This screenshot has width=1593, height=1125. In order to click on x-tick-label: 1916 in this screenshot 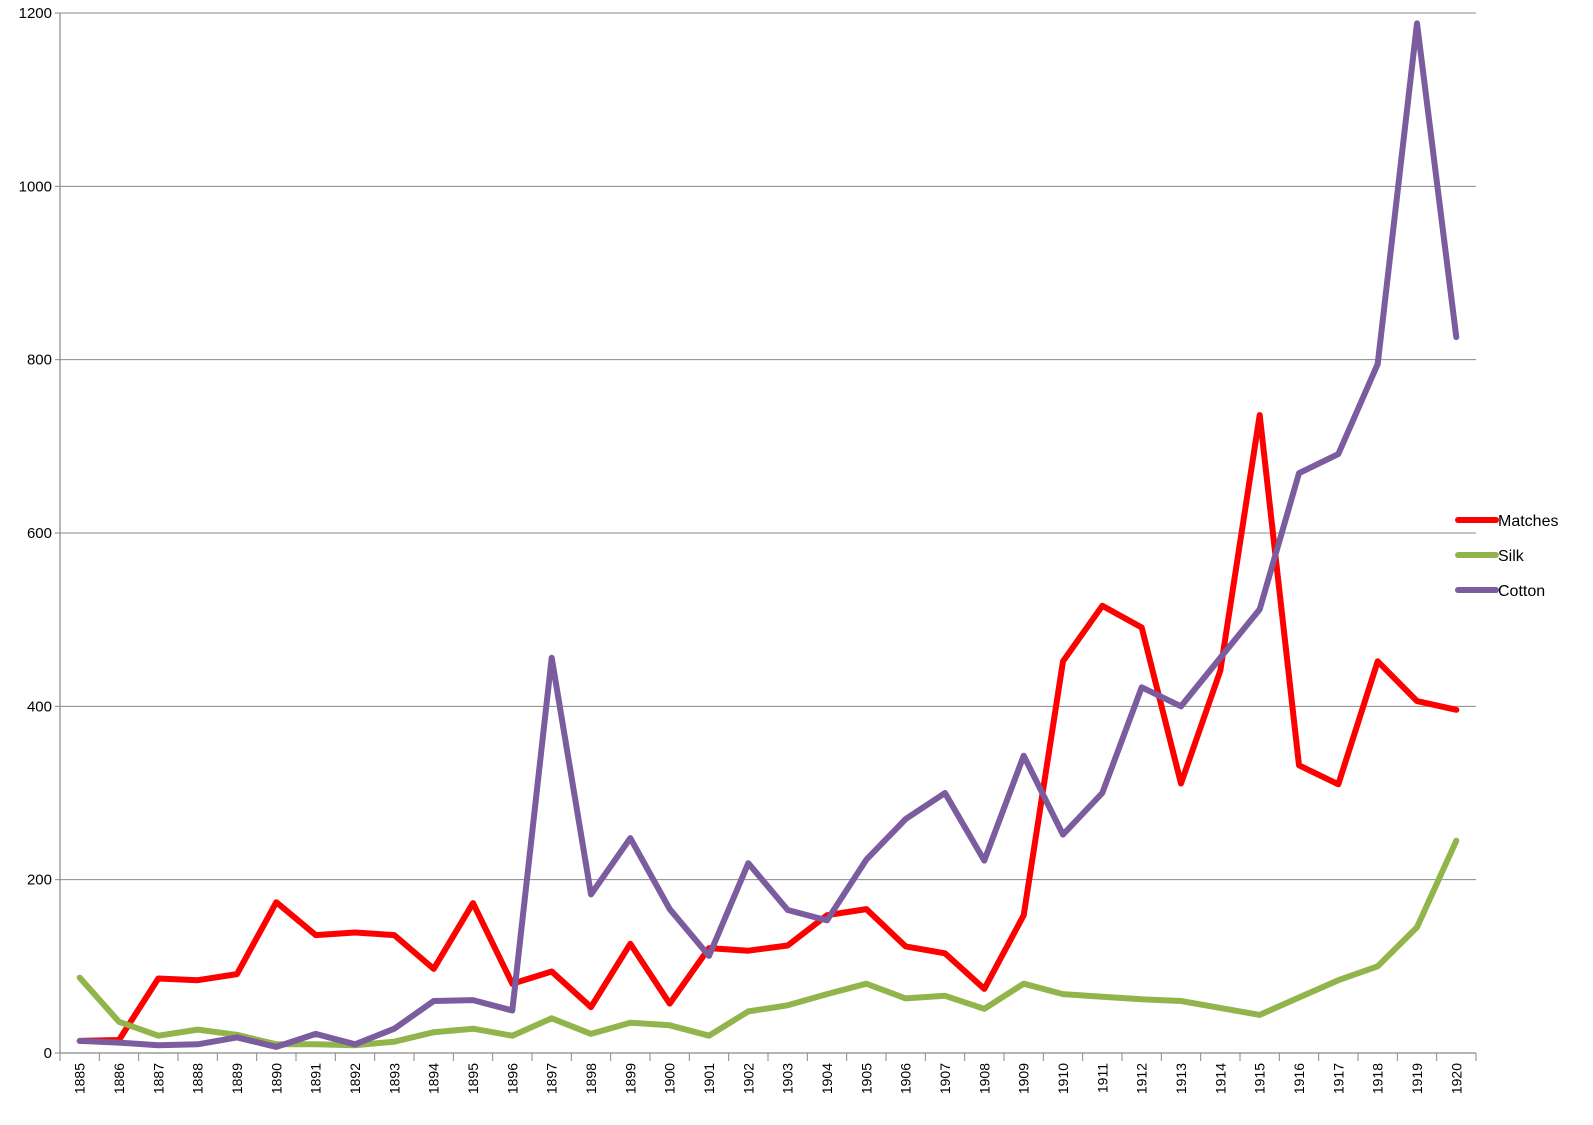, I will do `click(1299, 1078)`.